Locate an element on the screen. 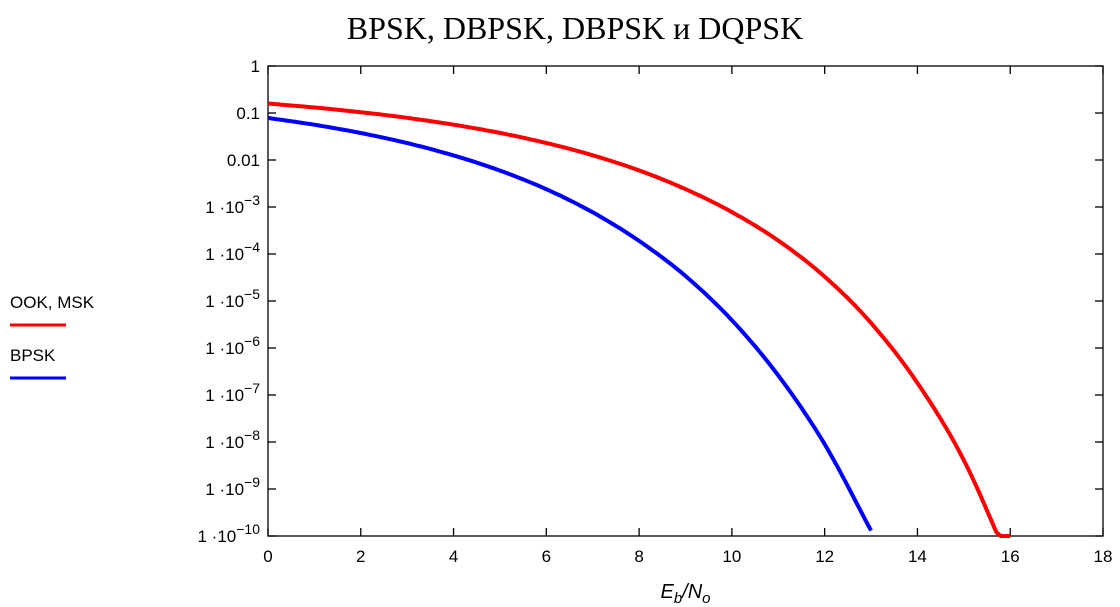 The image size is (1120, 607). y-tick-label: 1 ·10⁻³ is located at coordinates (232, 204).